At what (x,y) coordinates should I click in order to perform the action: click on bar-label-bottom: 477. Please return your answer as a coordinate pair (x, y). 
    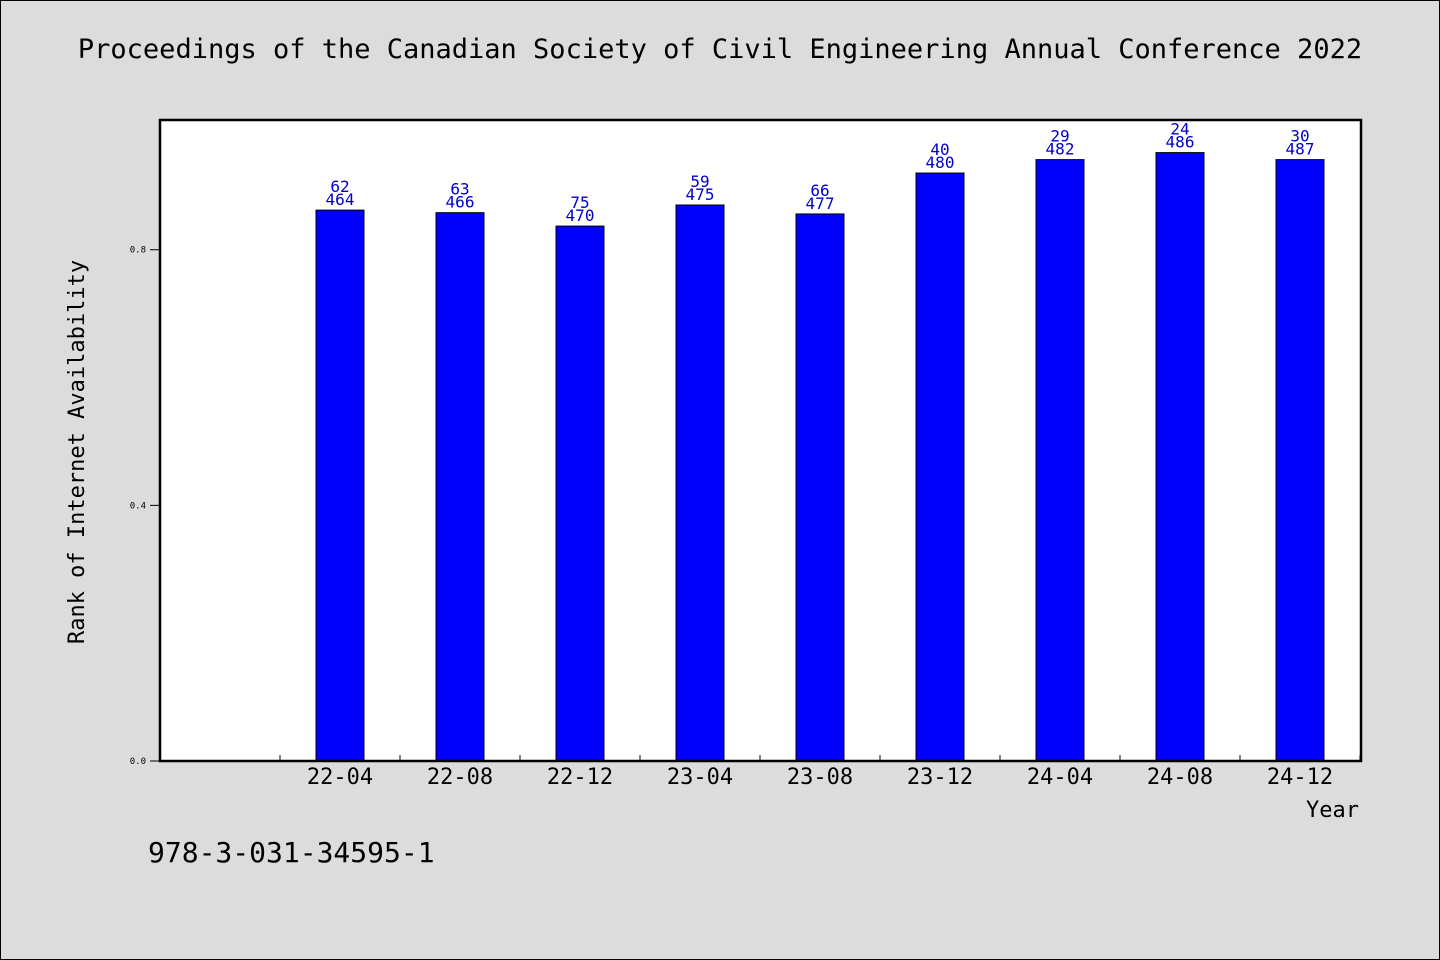
    Looking at the image, I should click on (820, 203).